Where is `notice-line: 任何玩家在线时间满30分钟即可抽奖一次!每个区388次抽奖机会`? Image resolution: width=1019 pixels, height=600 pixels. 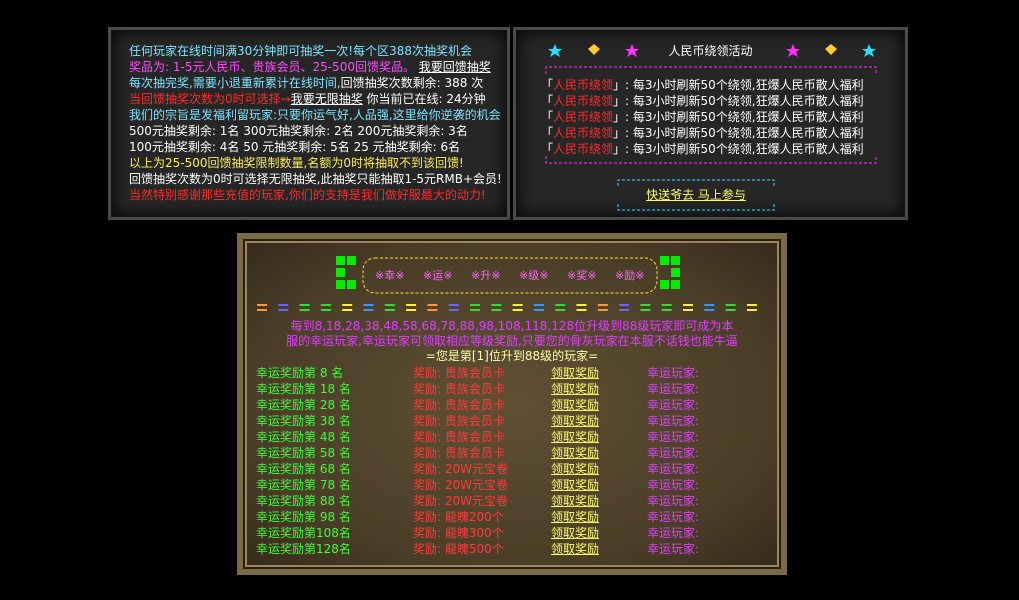
notice-line: 任何玩家在线时间满30分钟即可抽奖一次!每个区388次抽奖机会 is located at coordinates (300, 51).